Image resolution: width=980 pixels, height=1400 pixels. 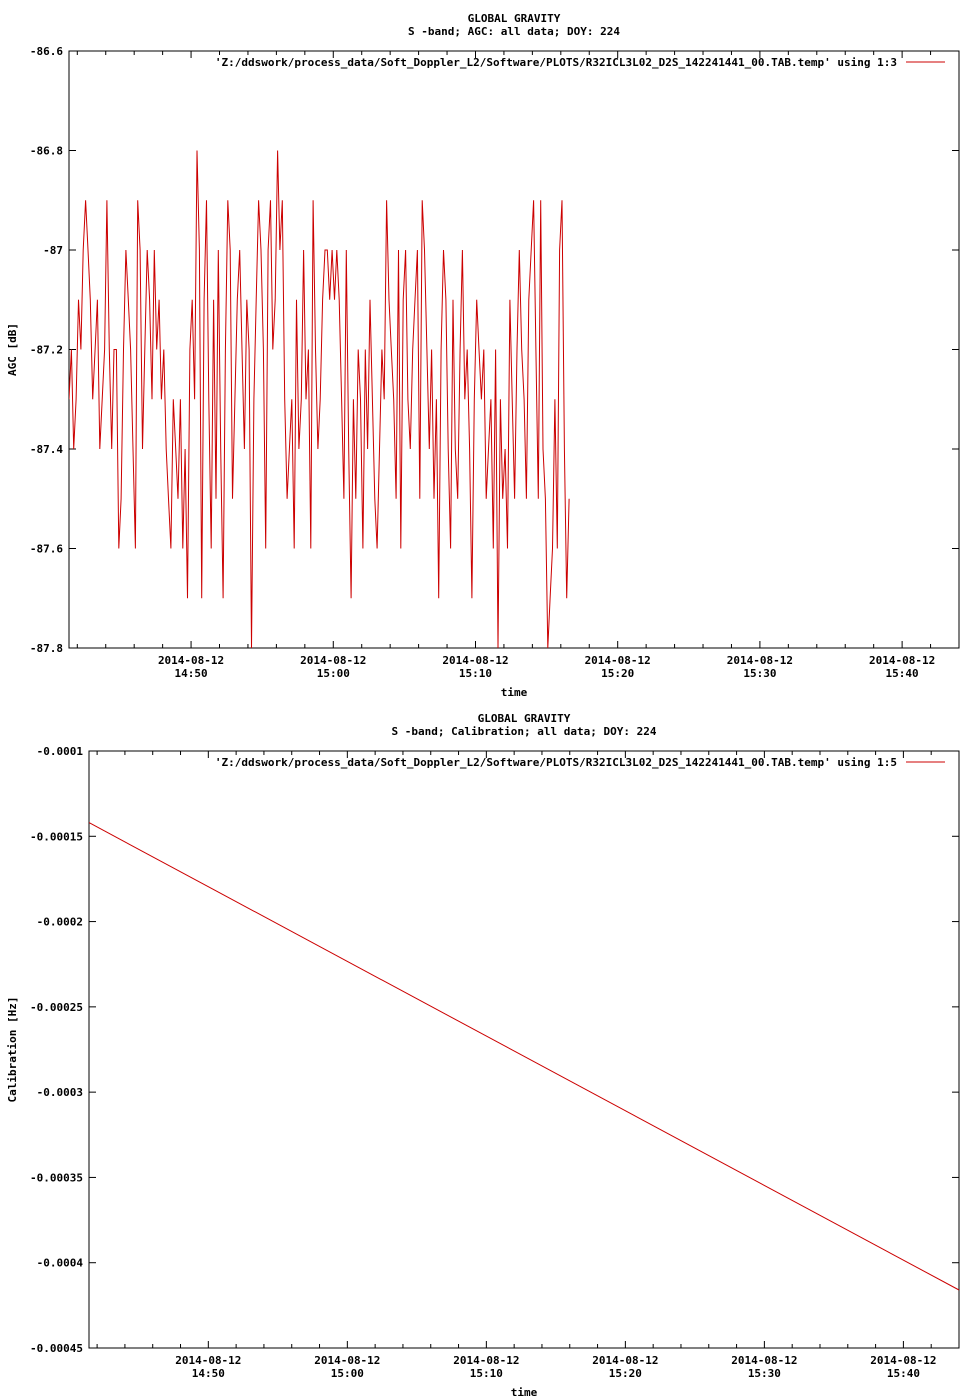 I want to click on y-tick-label: -0.00025, so click(x=56, y=1007).